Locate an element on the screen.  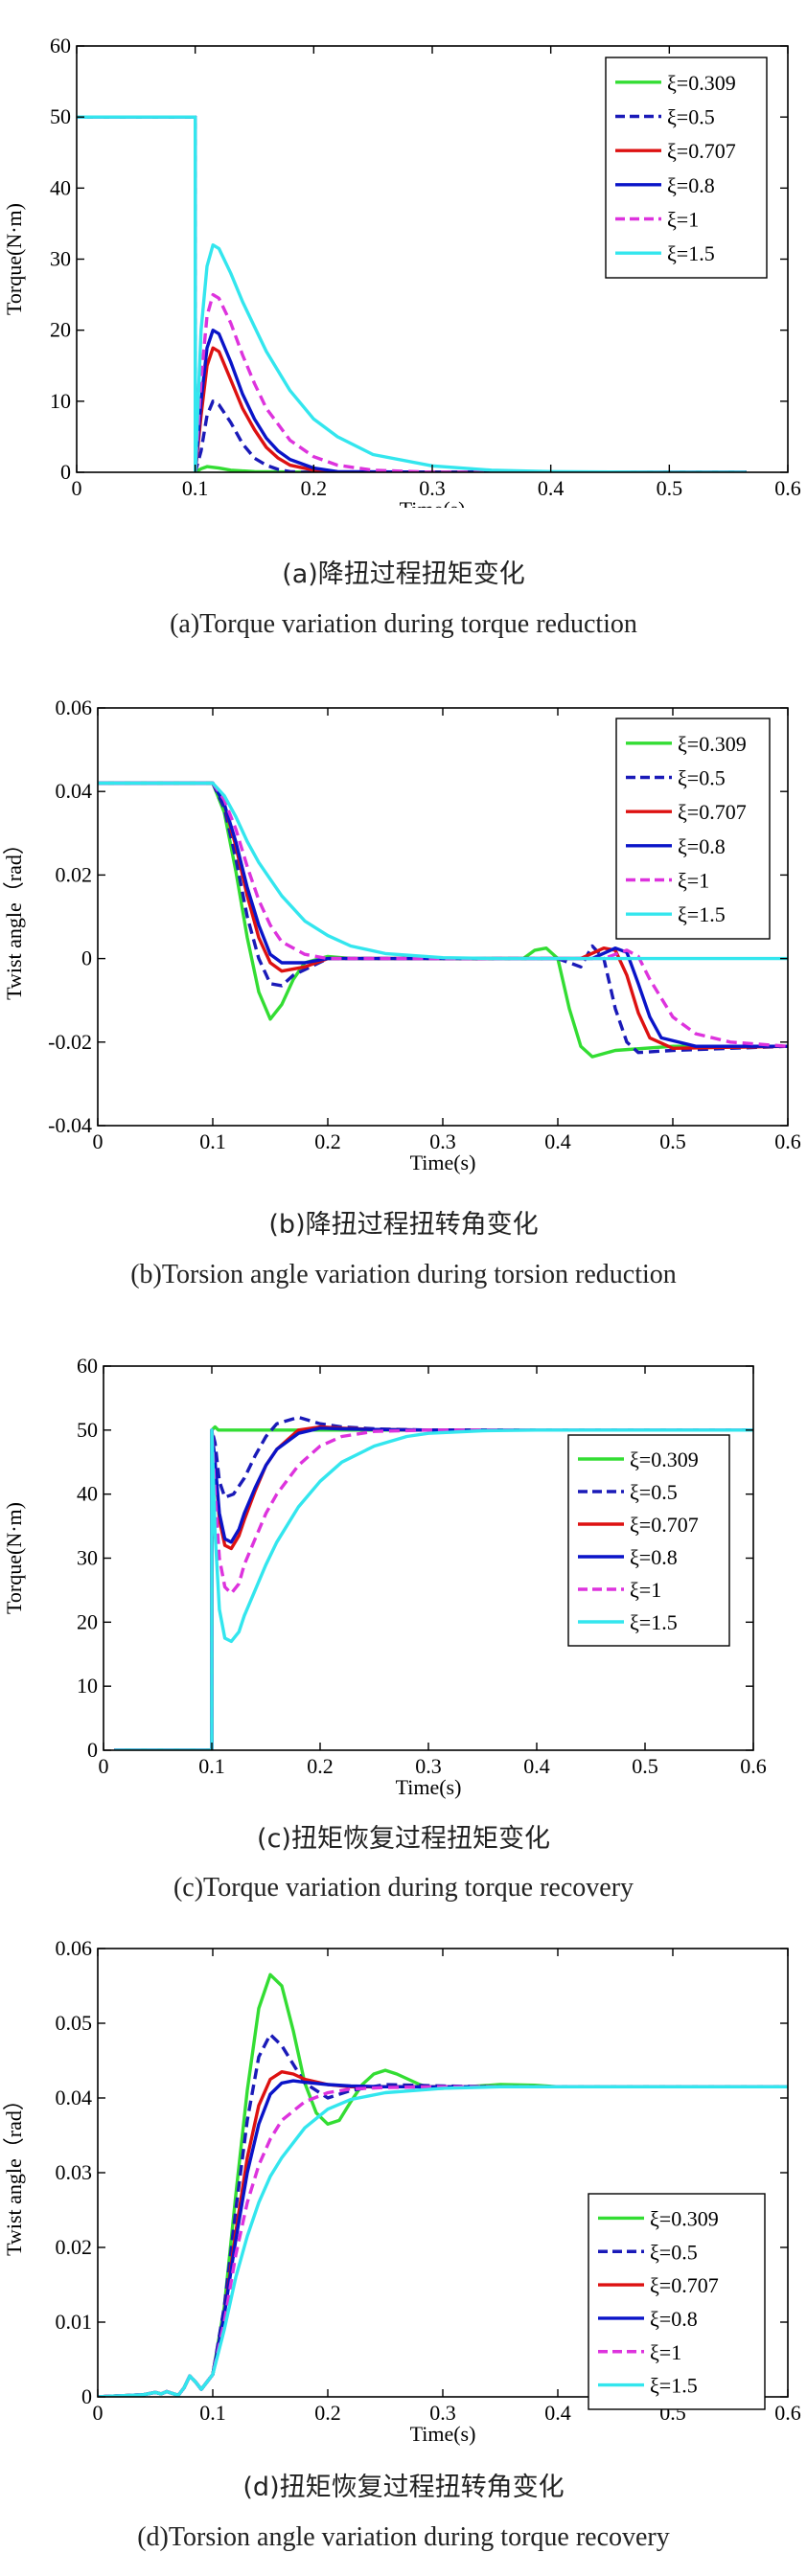
caption-d-cn: (d)扭矩恢复过程扭转角变化 is located at coordinates (404, 2488).